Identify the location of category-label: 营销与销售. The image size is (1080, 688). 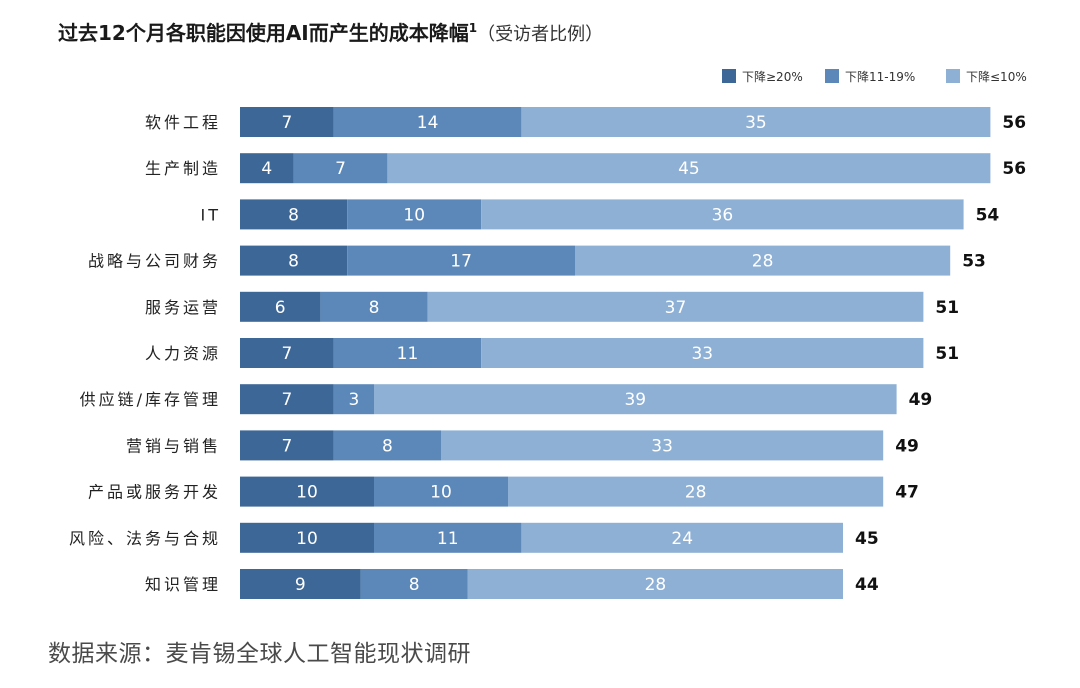
(173, 445).